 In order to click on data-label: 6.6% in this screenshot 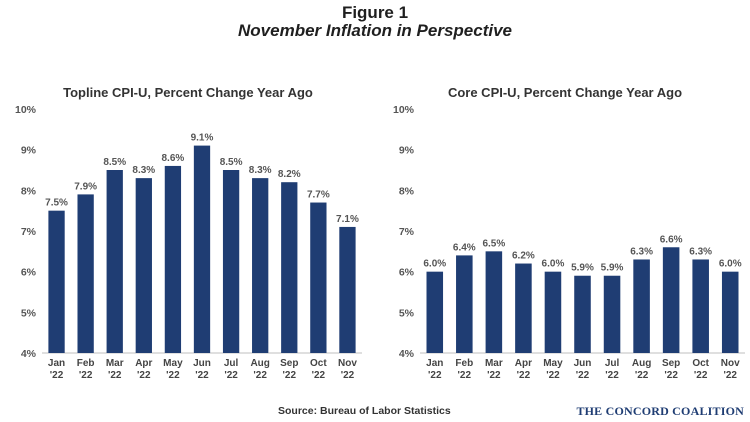, I will do `click(671, 239)`.